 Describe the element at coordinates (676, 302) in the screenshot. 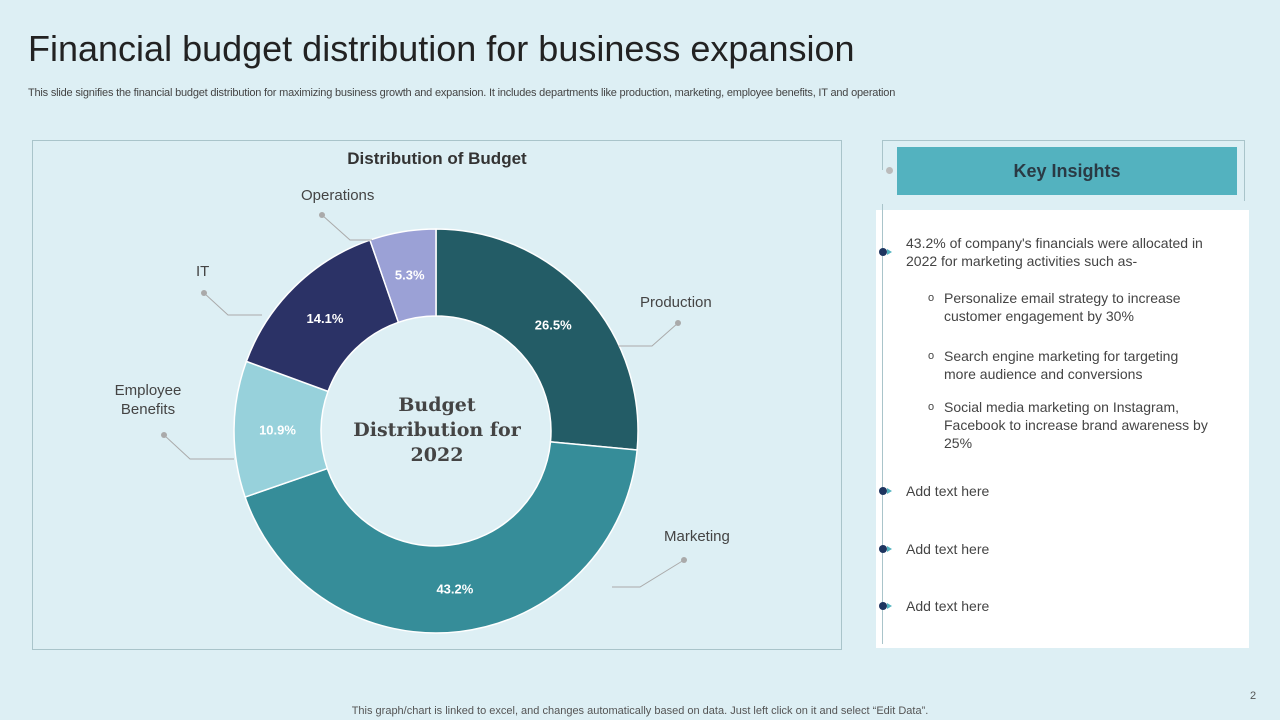

I see `legend-label-production: Production` at that location.